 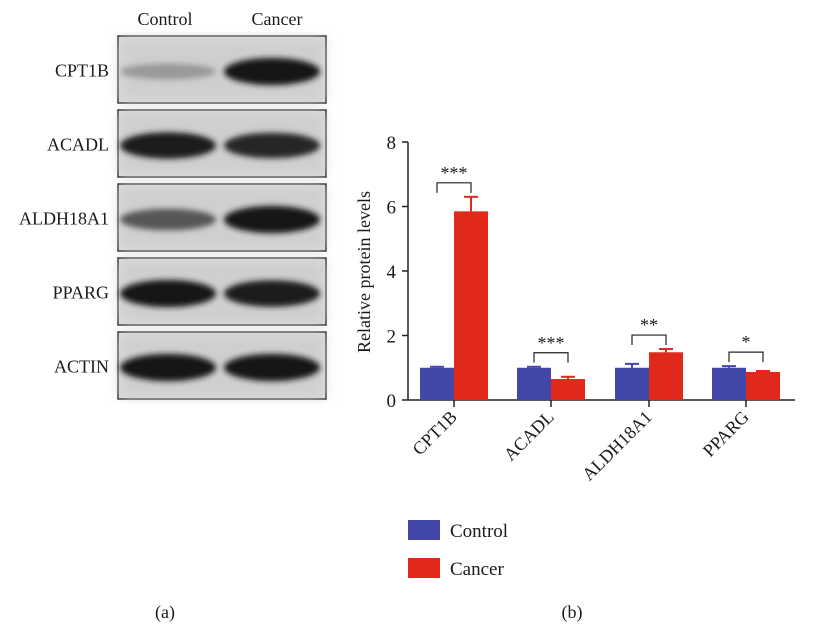 I want to click on x-tick-label: ALDH18A1, so click(x=617, y=446).